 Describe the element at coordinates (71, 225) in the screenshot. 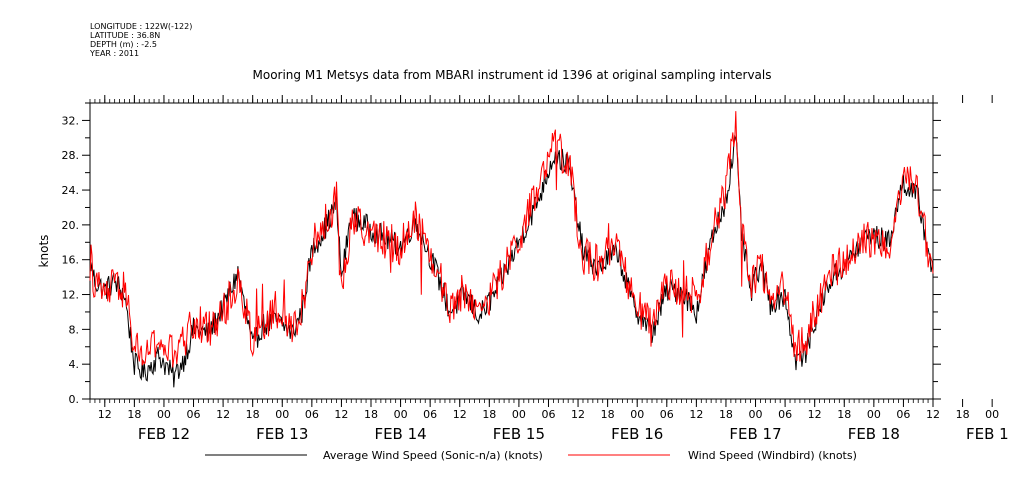

I see `y-tick-label: 20.` at that location.